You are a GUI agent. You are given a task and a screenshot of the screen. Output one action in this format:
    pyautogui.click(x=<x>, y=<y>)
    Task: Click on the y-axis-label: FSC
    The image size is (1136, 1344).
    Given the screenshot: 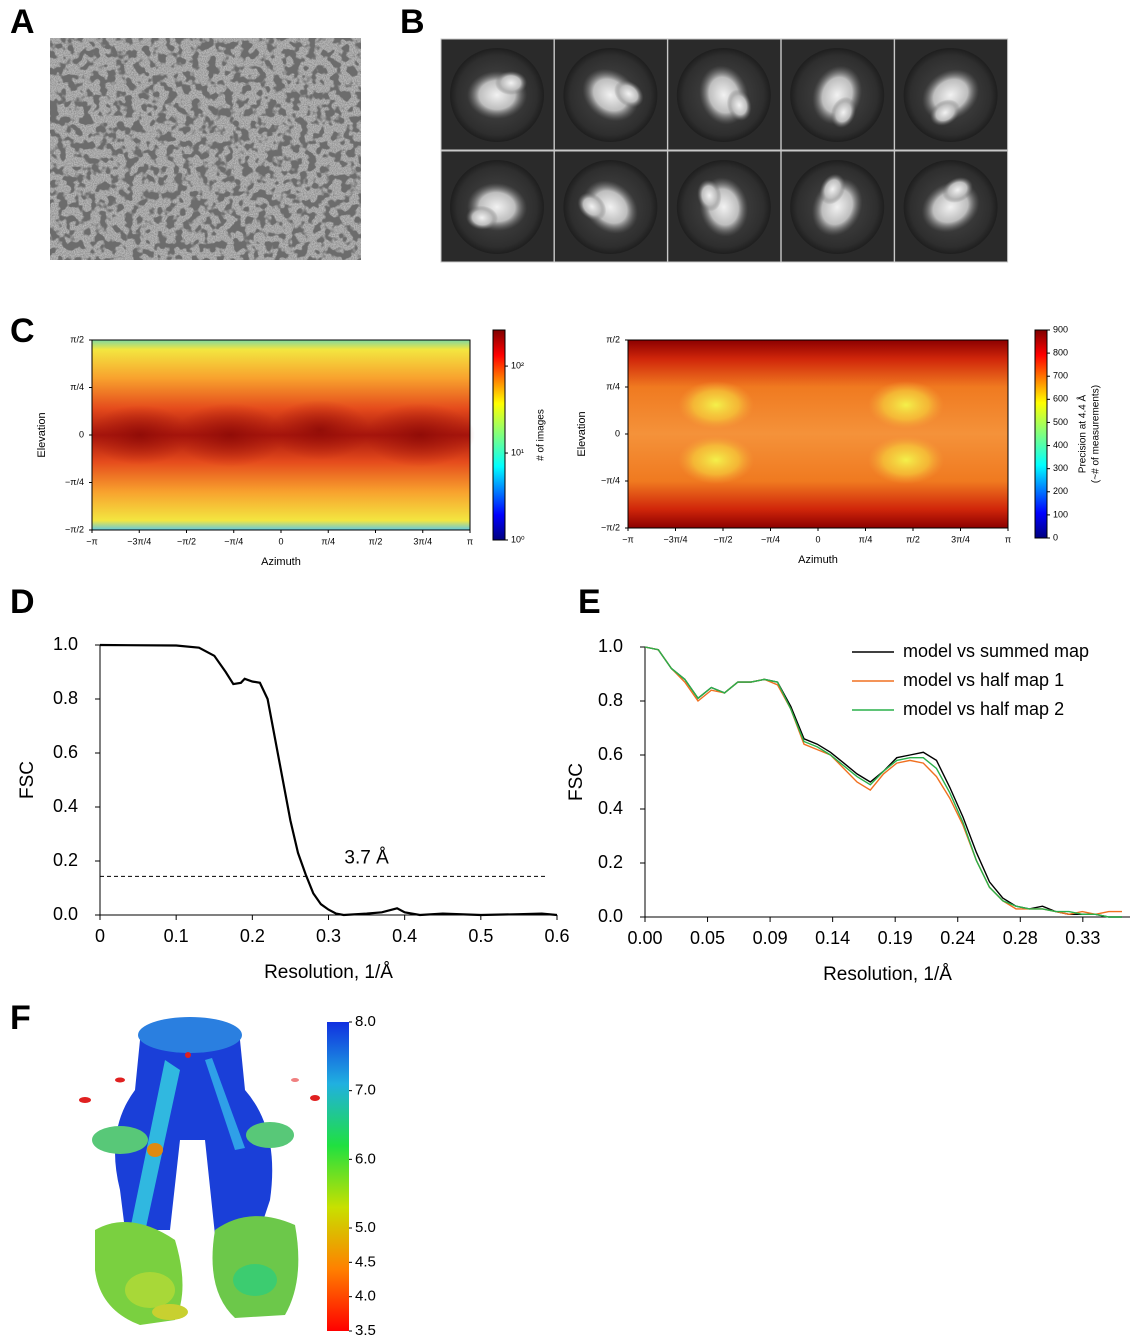 What is the action you would take?
    pyautogui.click(x=576, y=782)
    